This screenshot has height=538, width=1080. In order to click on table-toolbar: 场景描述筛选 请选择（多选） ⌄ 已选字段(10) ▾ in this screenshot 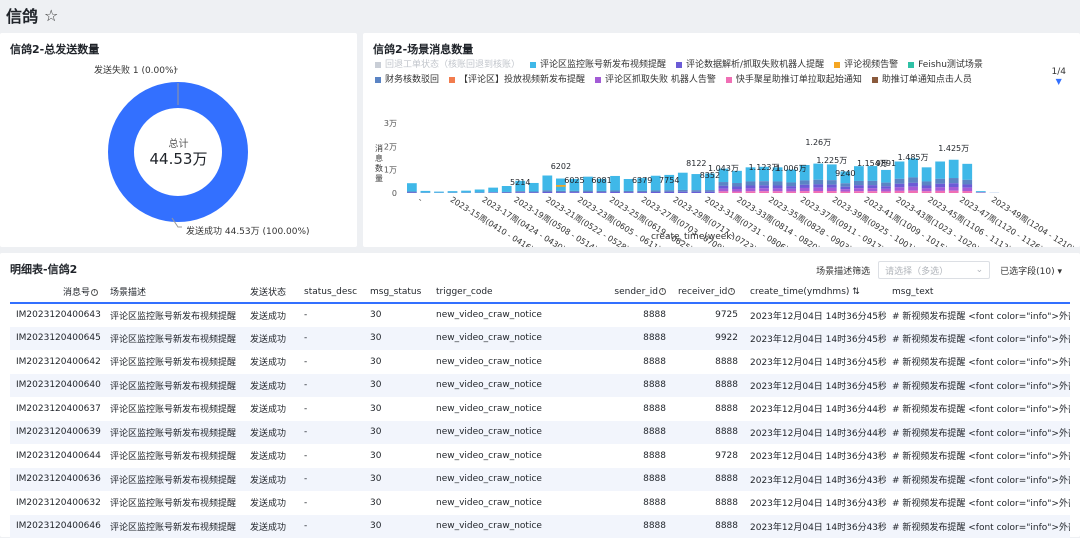, I will do `click(939, 270)`.